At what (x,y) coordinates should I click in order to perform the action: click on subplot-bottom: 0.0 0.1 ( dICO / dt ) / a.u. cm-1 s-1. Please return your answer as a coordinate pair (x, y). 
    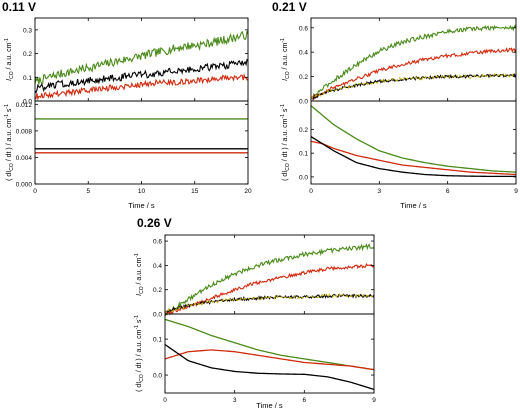
    Looking at the image, I should click on (254, 353).